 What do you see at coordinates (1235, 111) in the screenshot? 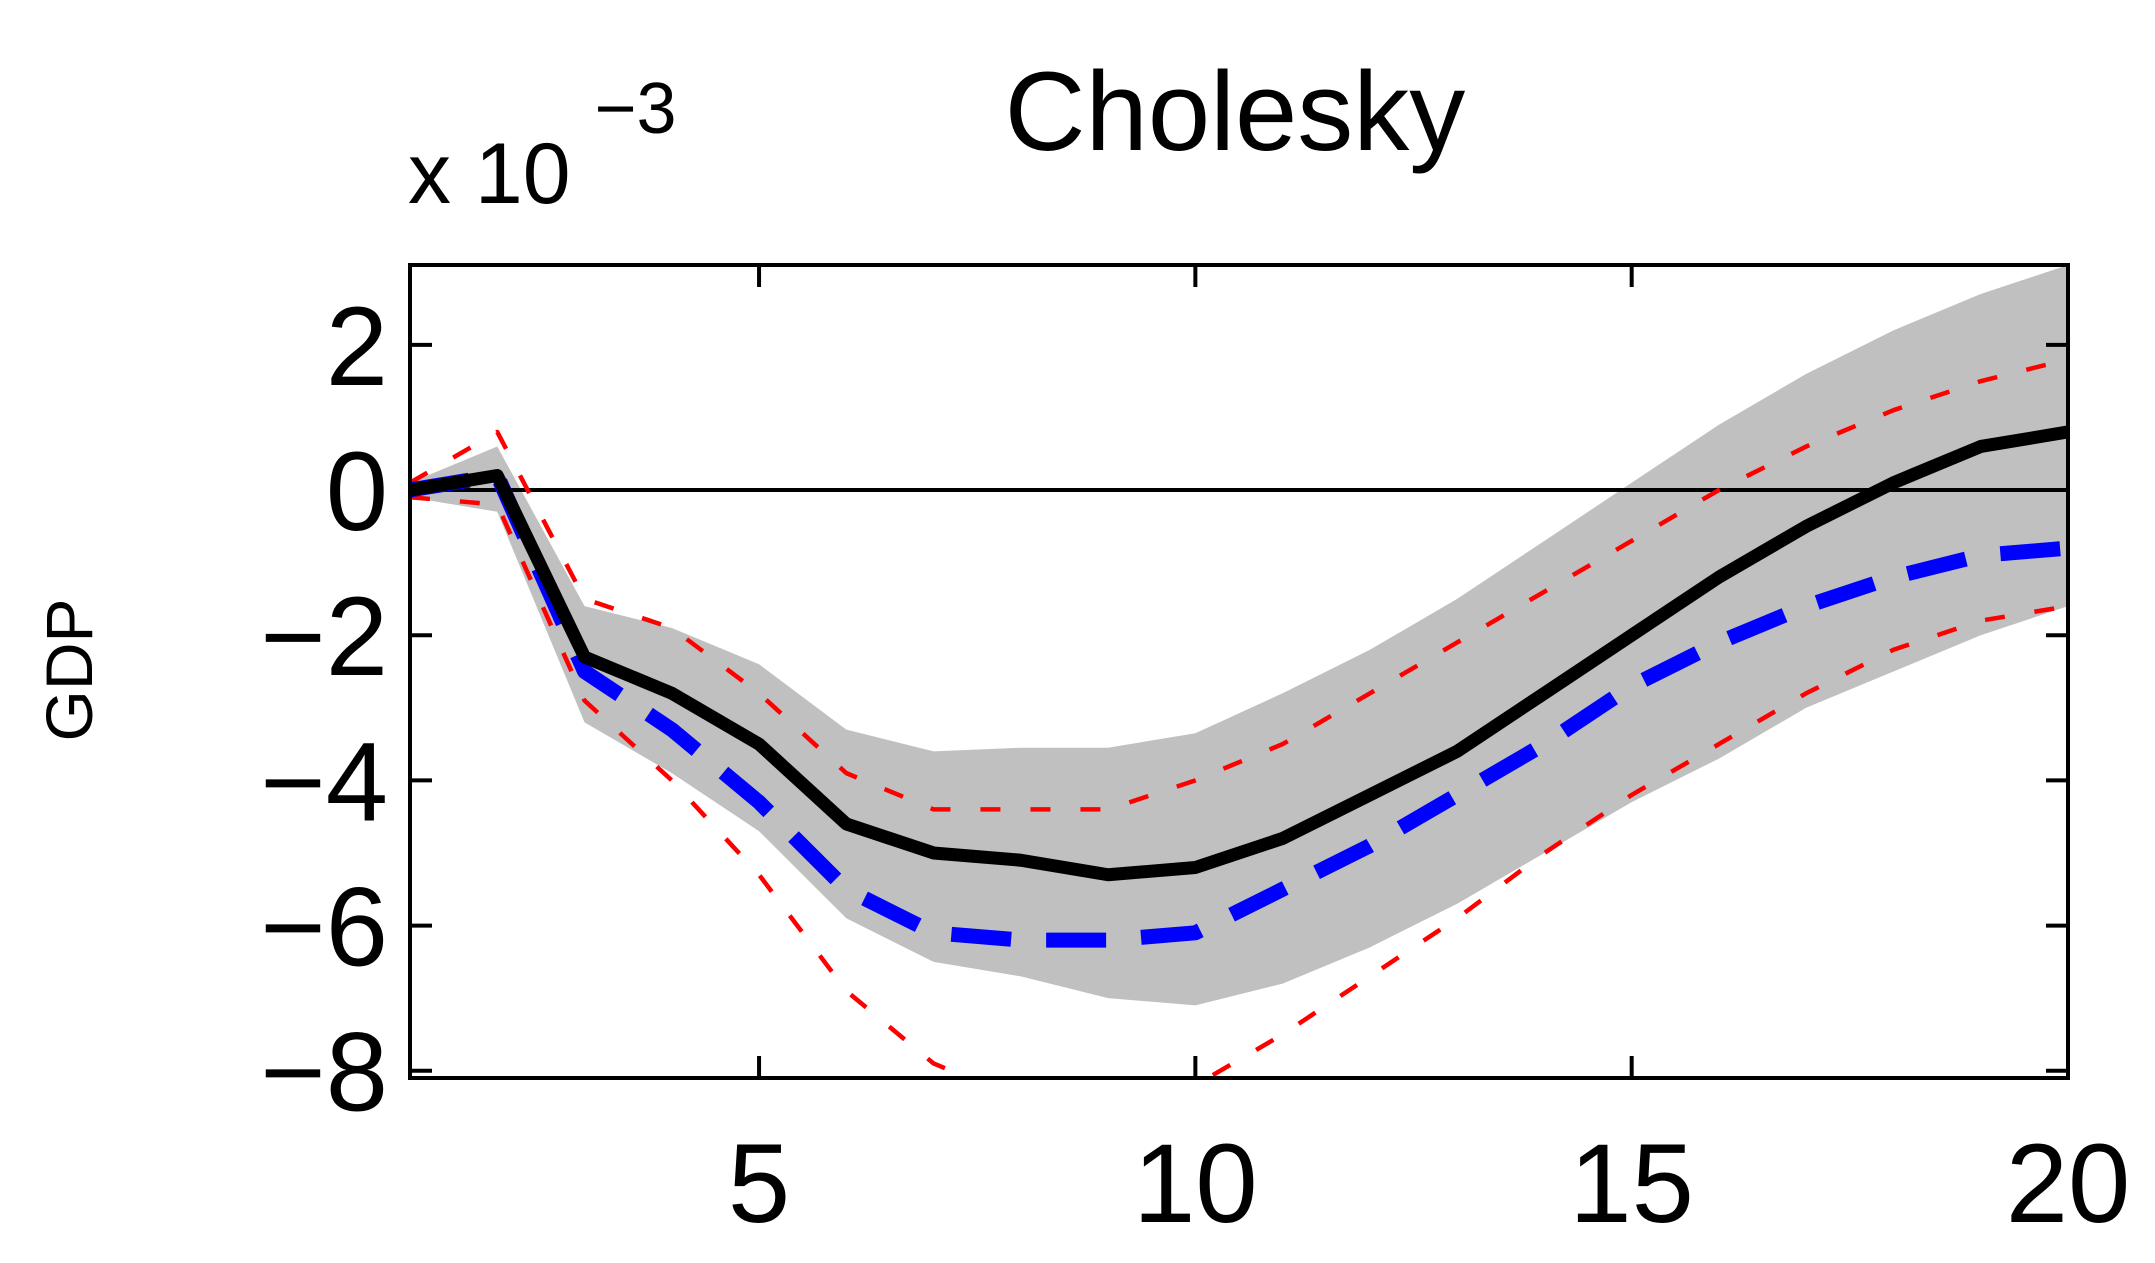
I see `chart-title: Cholesky` at bounding box center [1235, 111].